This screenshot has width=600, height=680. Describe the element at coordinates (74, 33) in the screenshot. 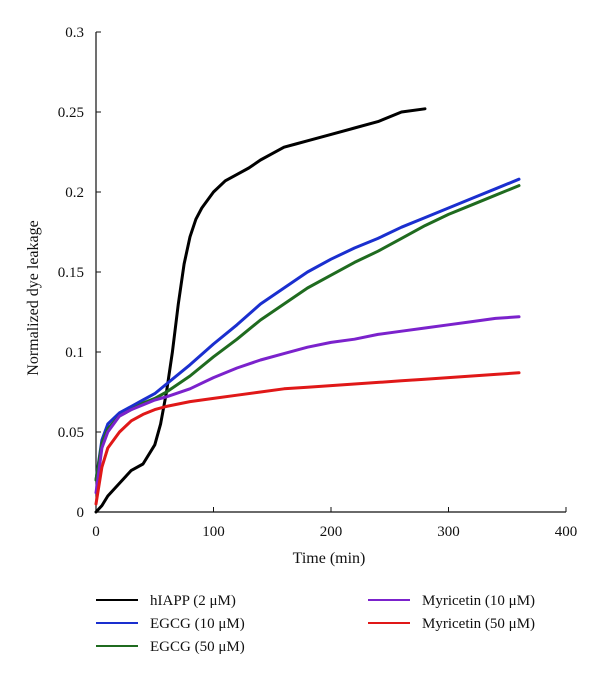

I see `y-tick-label: 0.3` at that location.